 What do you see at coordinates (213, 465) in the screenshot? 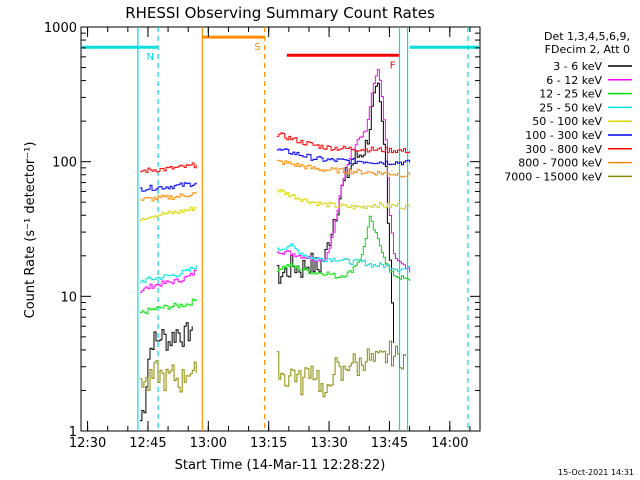
I see `x-axis-label-prefix: Start Time (` at bounding box center [213, 465].